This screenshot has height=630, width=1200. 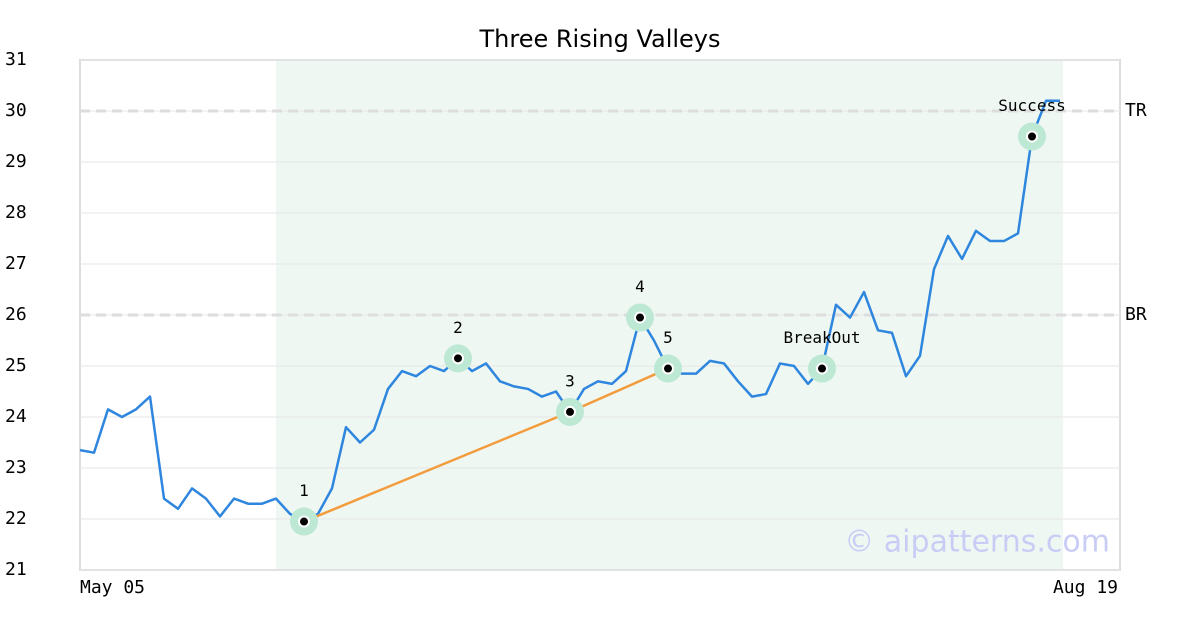 What do you see at coordinates (304, 490) in the screenshot?
I see `marker-label: 1` at bounding box center [304, 490].